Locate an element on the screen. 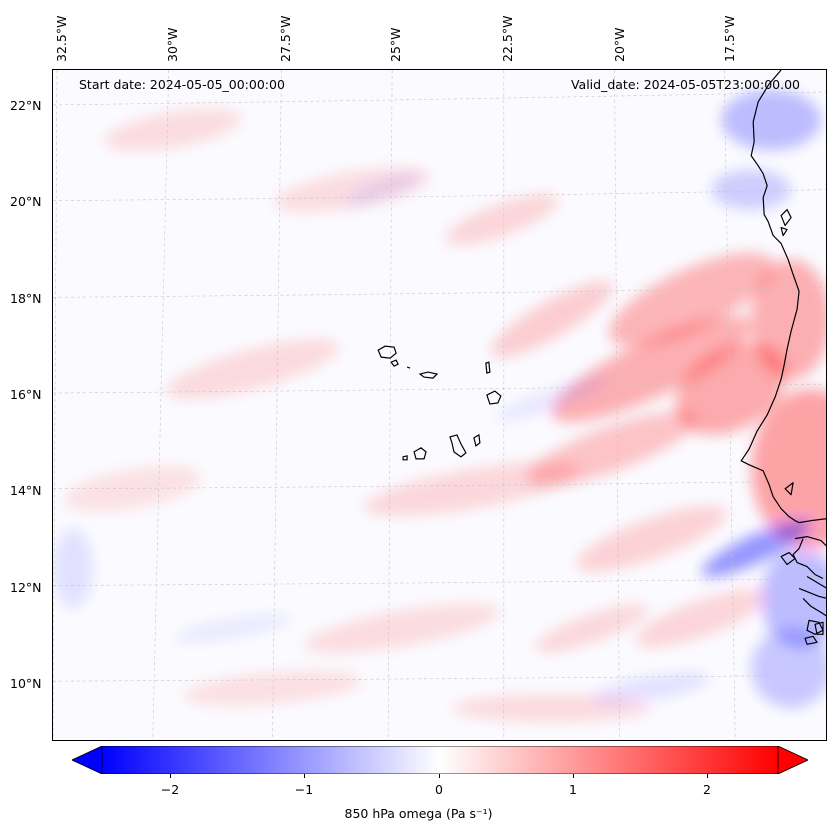  island-santo-antao is located at coordinates (387, 352).